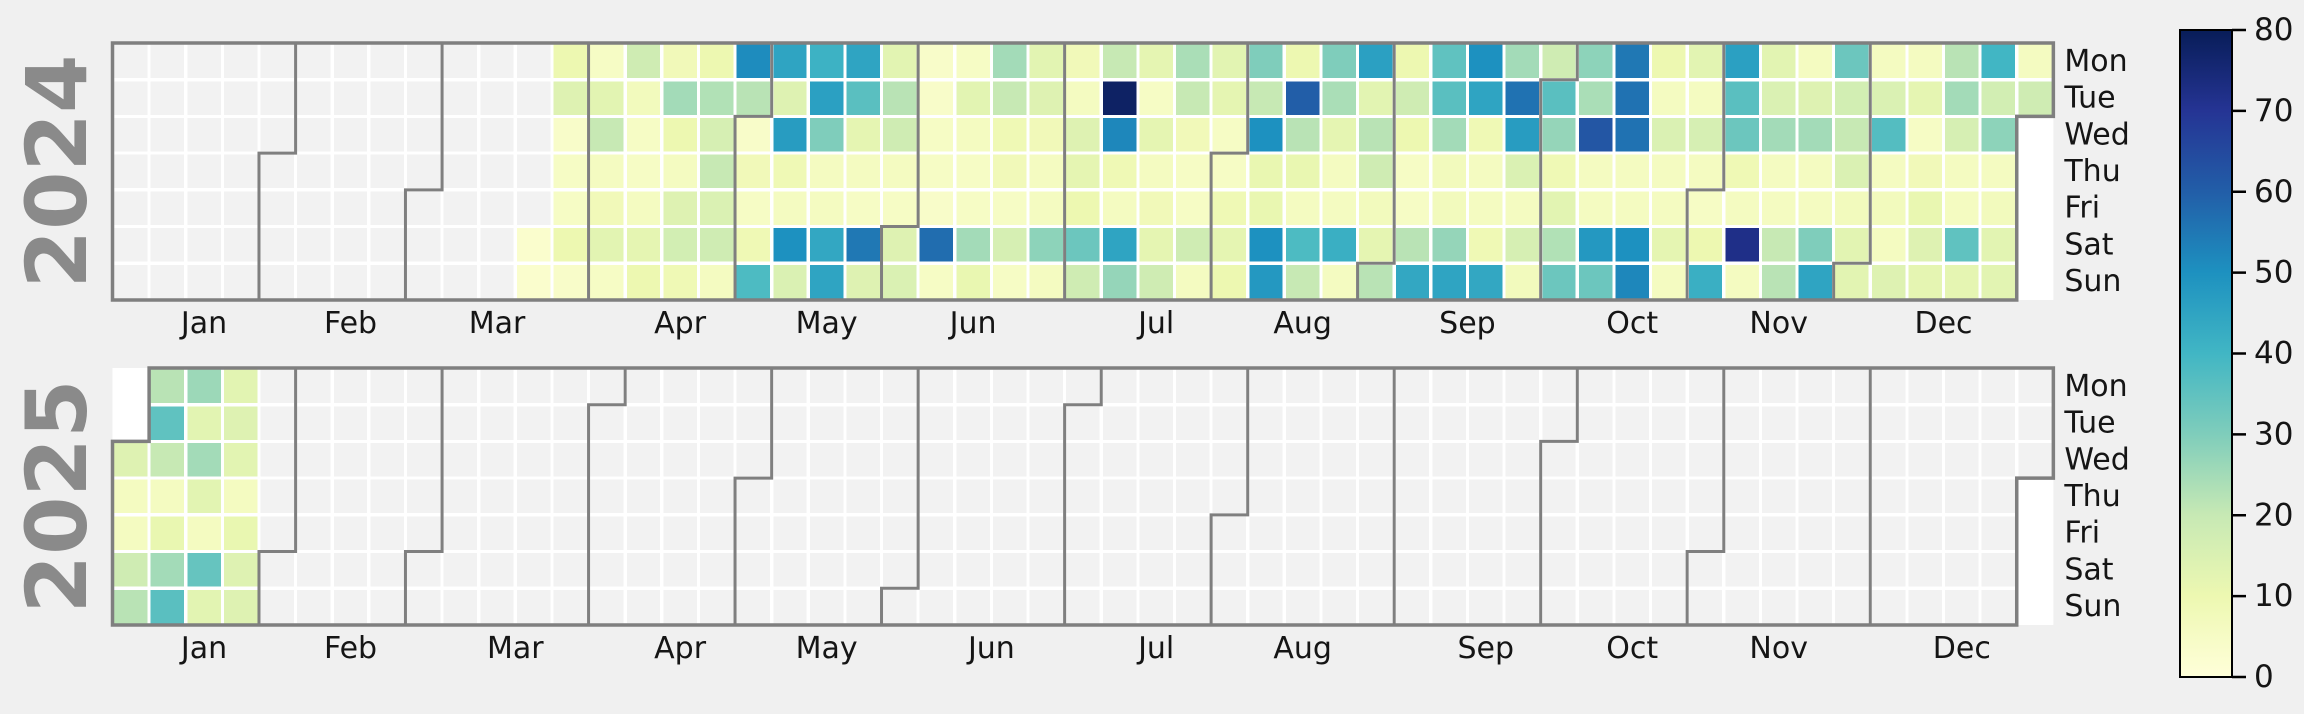 The width and height of the screenshot is (2304, 718). What do you see at coordinates (1302, 323) in the screenshot?
I see `month-label-aug-2024: Aug` at bounding box center [1302, 323].